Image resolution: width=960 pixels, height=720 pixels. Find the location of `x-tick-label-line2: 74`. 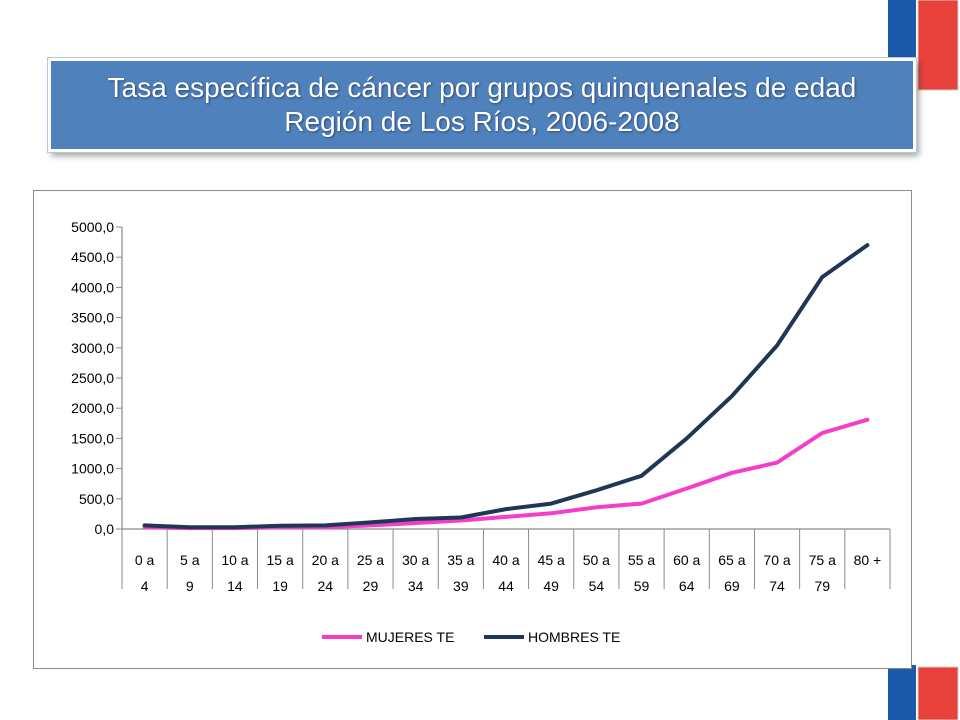

x-tick-label-line2: 74 is located at coordinates (777, 586).